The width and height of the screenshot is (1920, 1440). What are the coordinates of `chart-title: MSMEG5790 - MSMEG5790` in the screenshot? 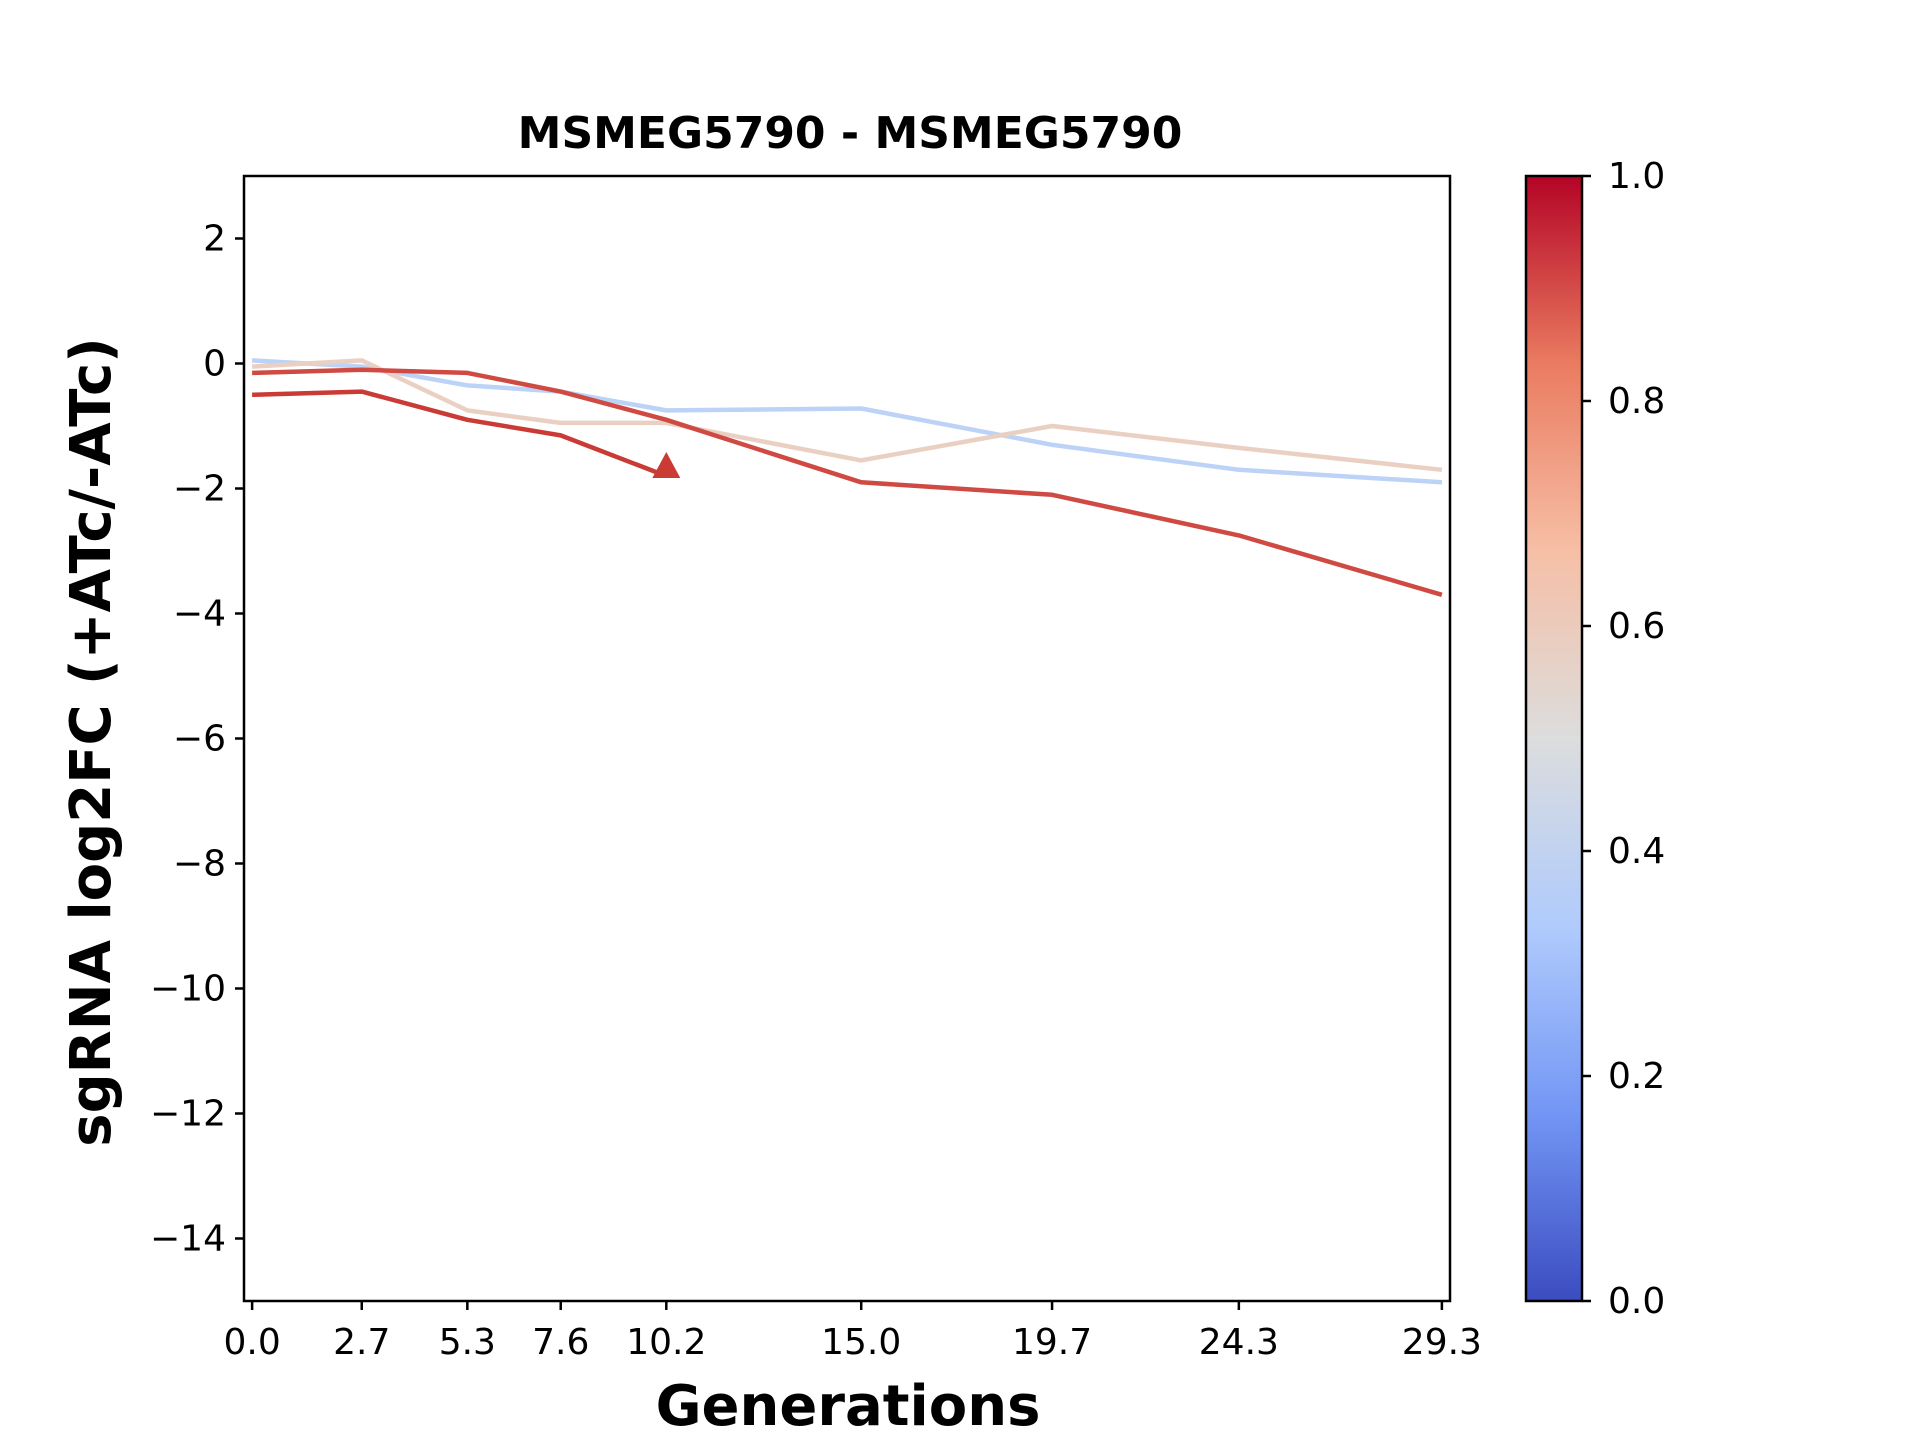 It's located at (850, 133).